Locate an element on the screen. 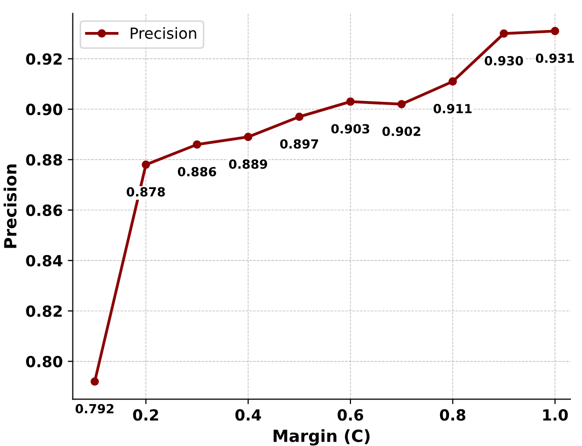 This screenshot has height=446, width=582. data-label: 0.930 is located at coordinates (504, 61).